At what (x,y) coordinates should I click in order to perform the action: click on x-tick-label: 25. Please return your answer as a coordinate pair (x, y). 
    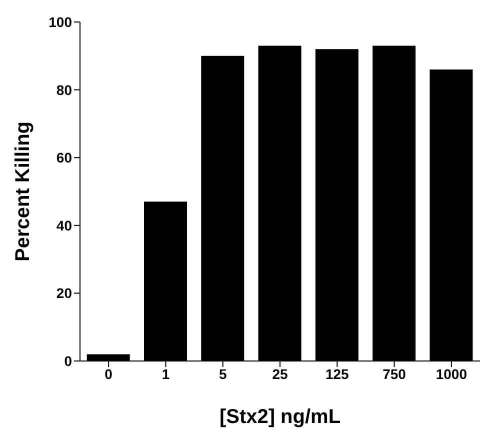
    Looking at the image, I should click on (280, 374).